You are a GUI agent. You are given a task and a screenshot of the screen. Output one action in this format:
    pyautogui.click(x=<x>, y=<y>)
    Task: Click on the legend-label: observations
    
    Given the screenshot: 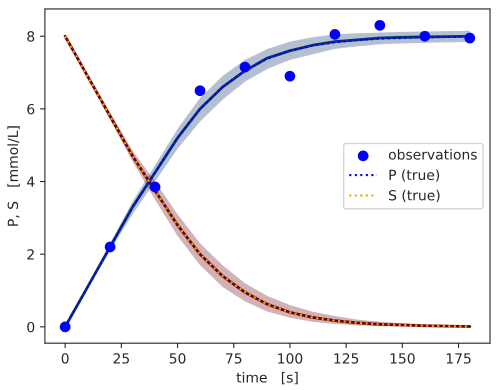 What is the action you would take?
    pyautogui.click(x=432, y=154)
    